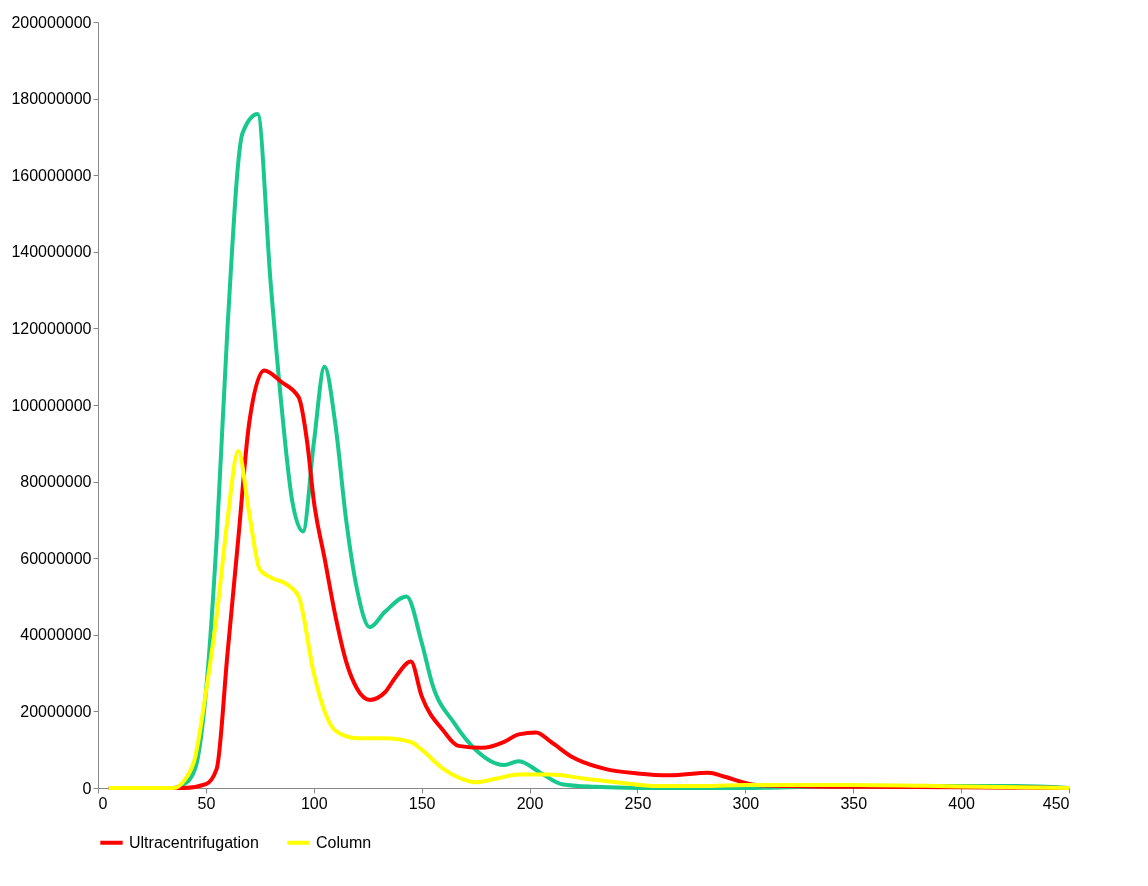 This screenshot has height=886, width=1148. I want to click on y-tick-label: 140000000, so click(51, 252).